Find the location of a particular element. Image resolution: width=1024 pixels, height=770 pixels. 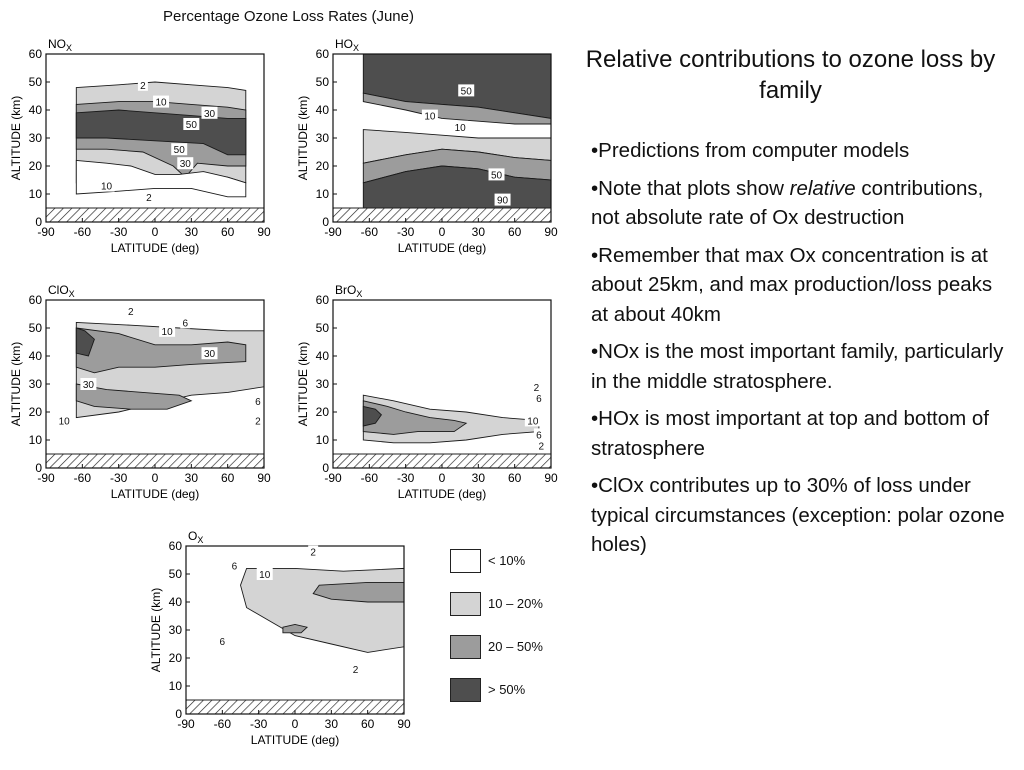

panel-name: ClOX is located at coordinates (61, 291).